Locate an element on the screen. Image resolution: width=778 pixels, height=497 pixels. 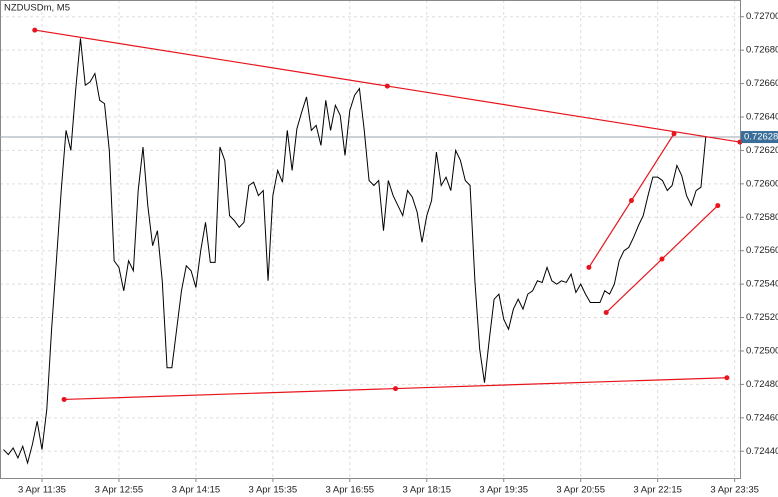
y-tick-label: 0.72580 is located at coordinates (762, 217).